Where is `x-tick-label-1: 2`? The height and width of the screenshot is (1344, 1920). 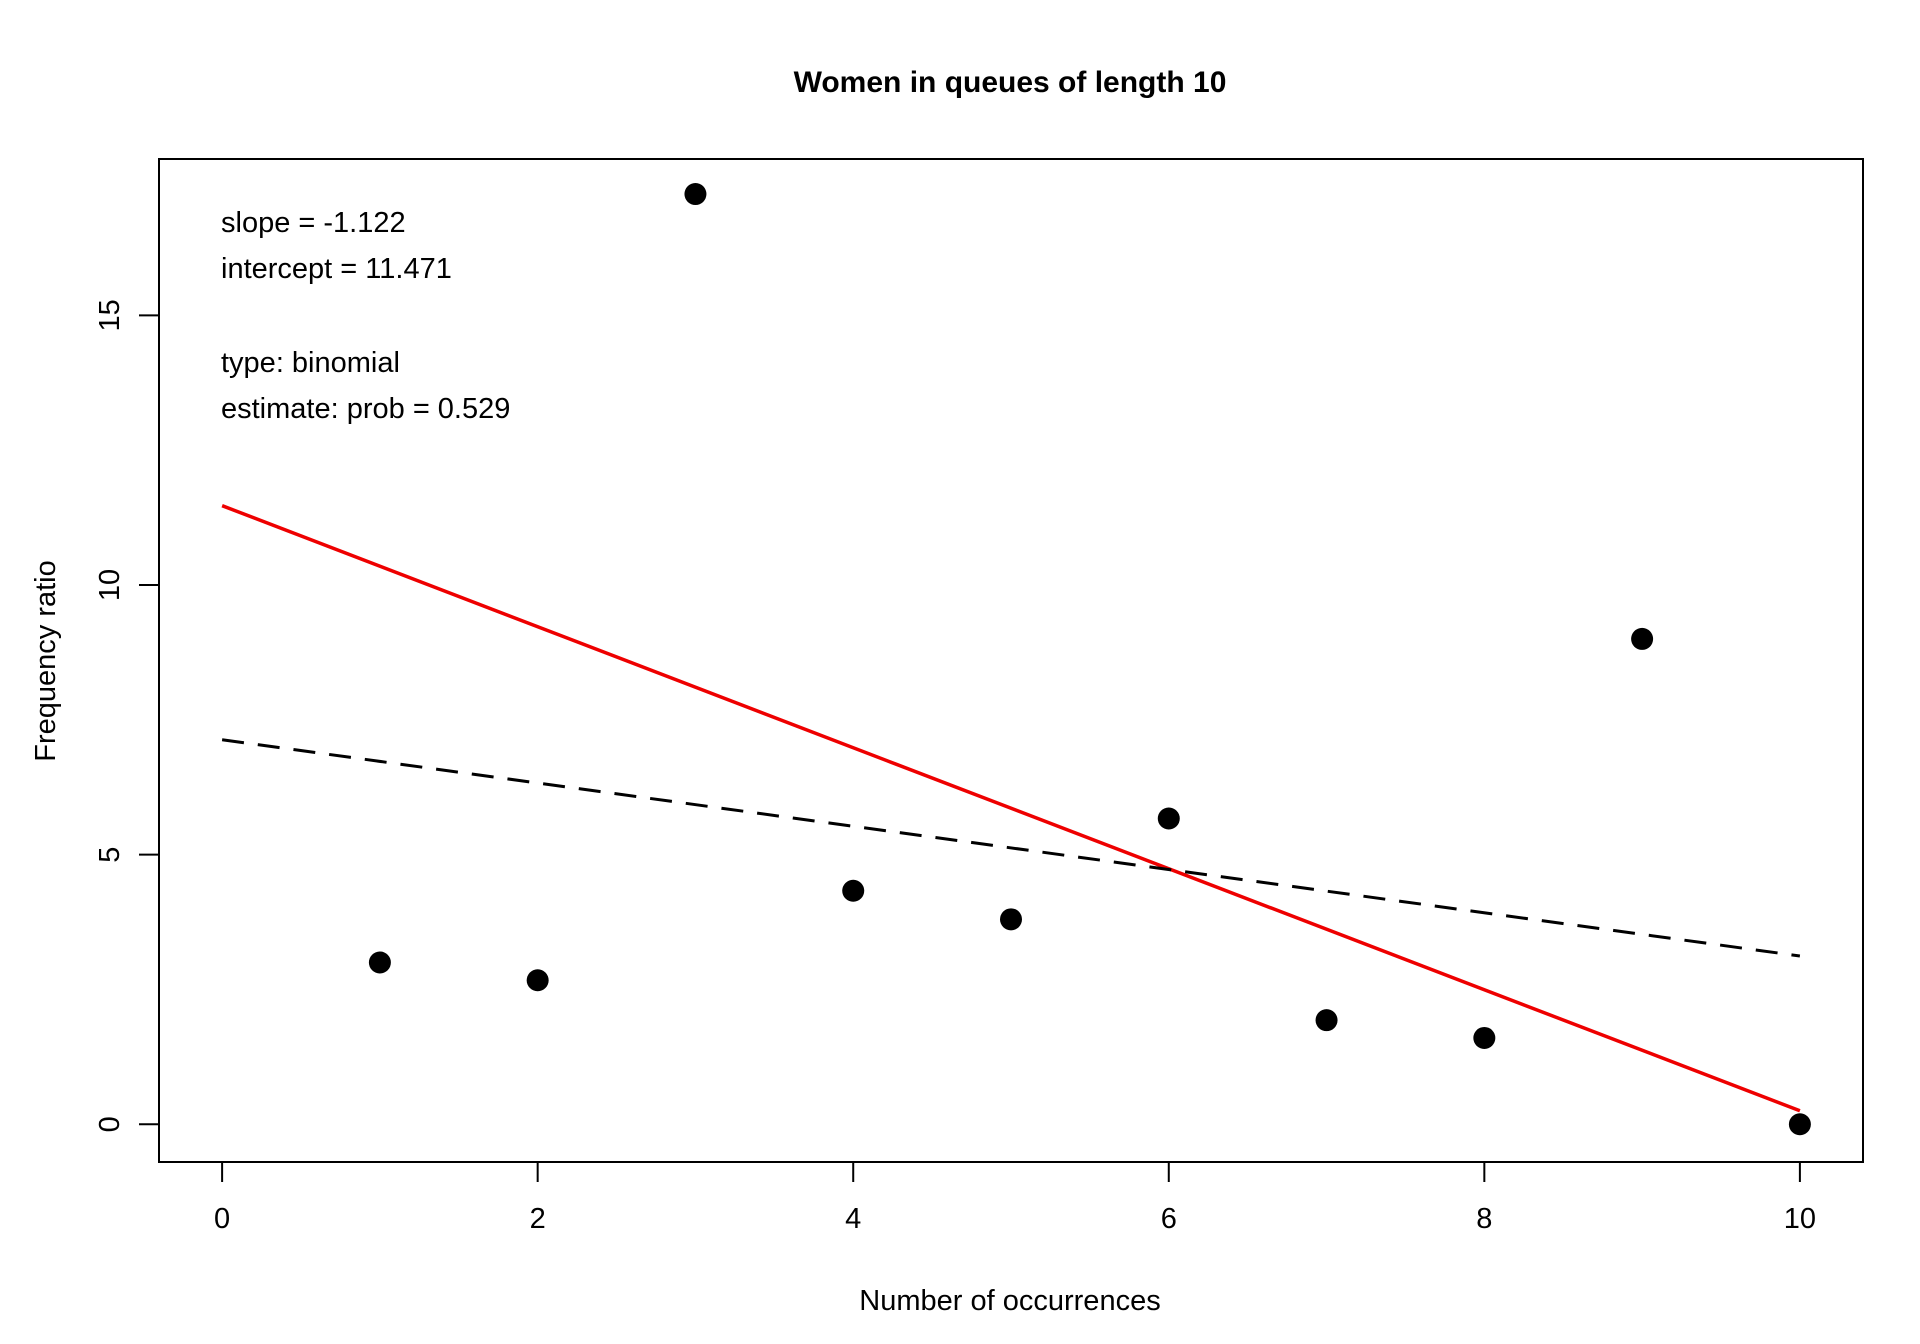 x-tick-label-1: 2 is located at coordinates (538, 1219).